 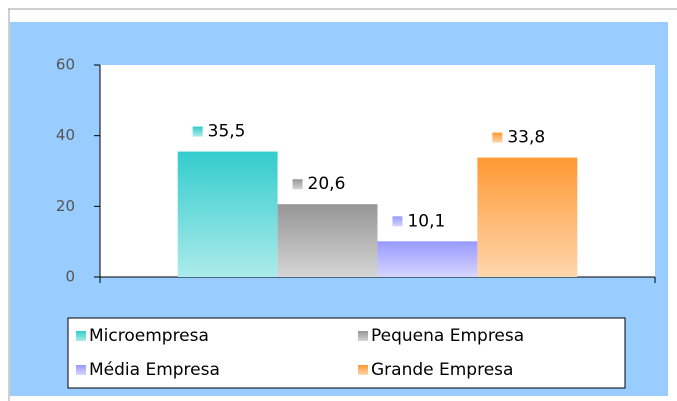 What do you see at coordinates (154, 370) in the screenshot?
I see `legend-label: Média Empresa` at bounding box center [154, 370].